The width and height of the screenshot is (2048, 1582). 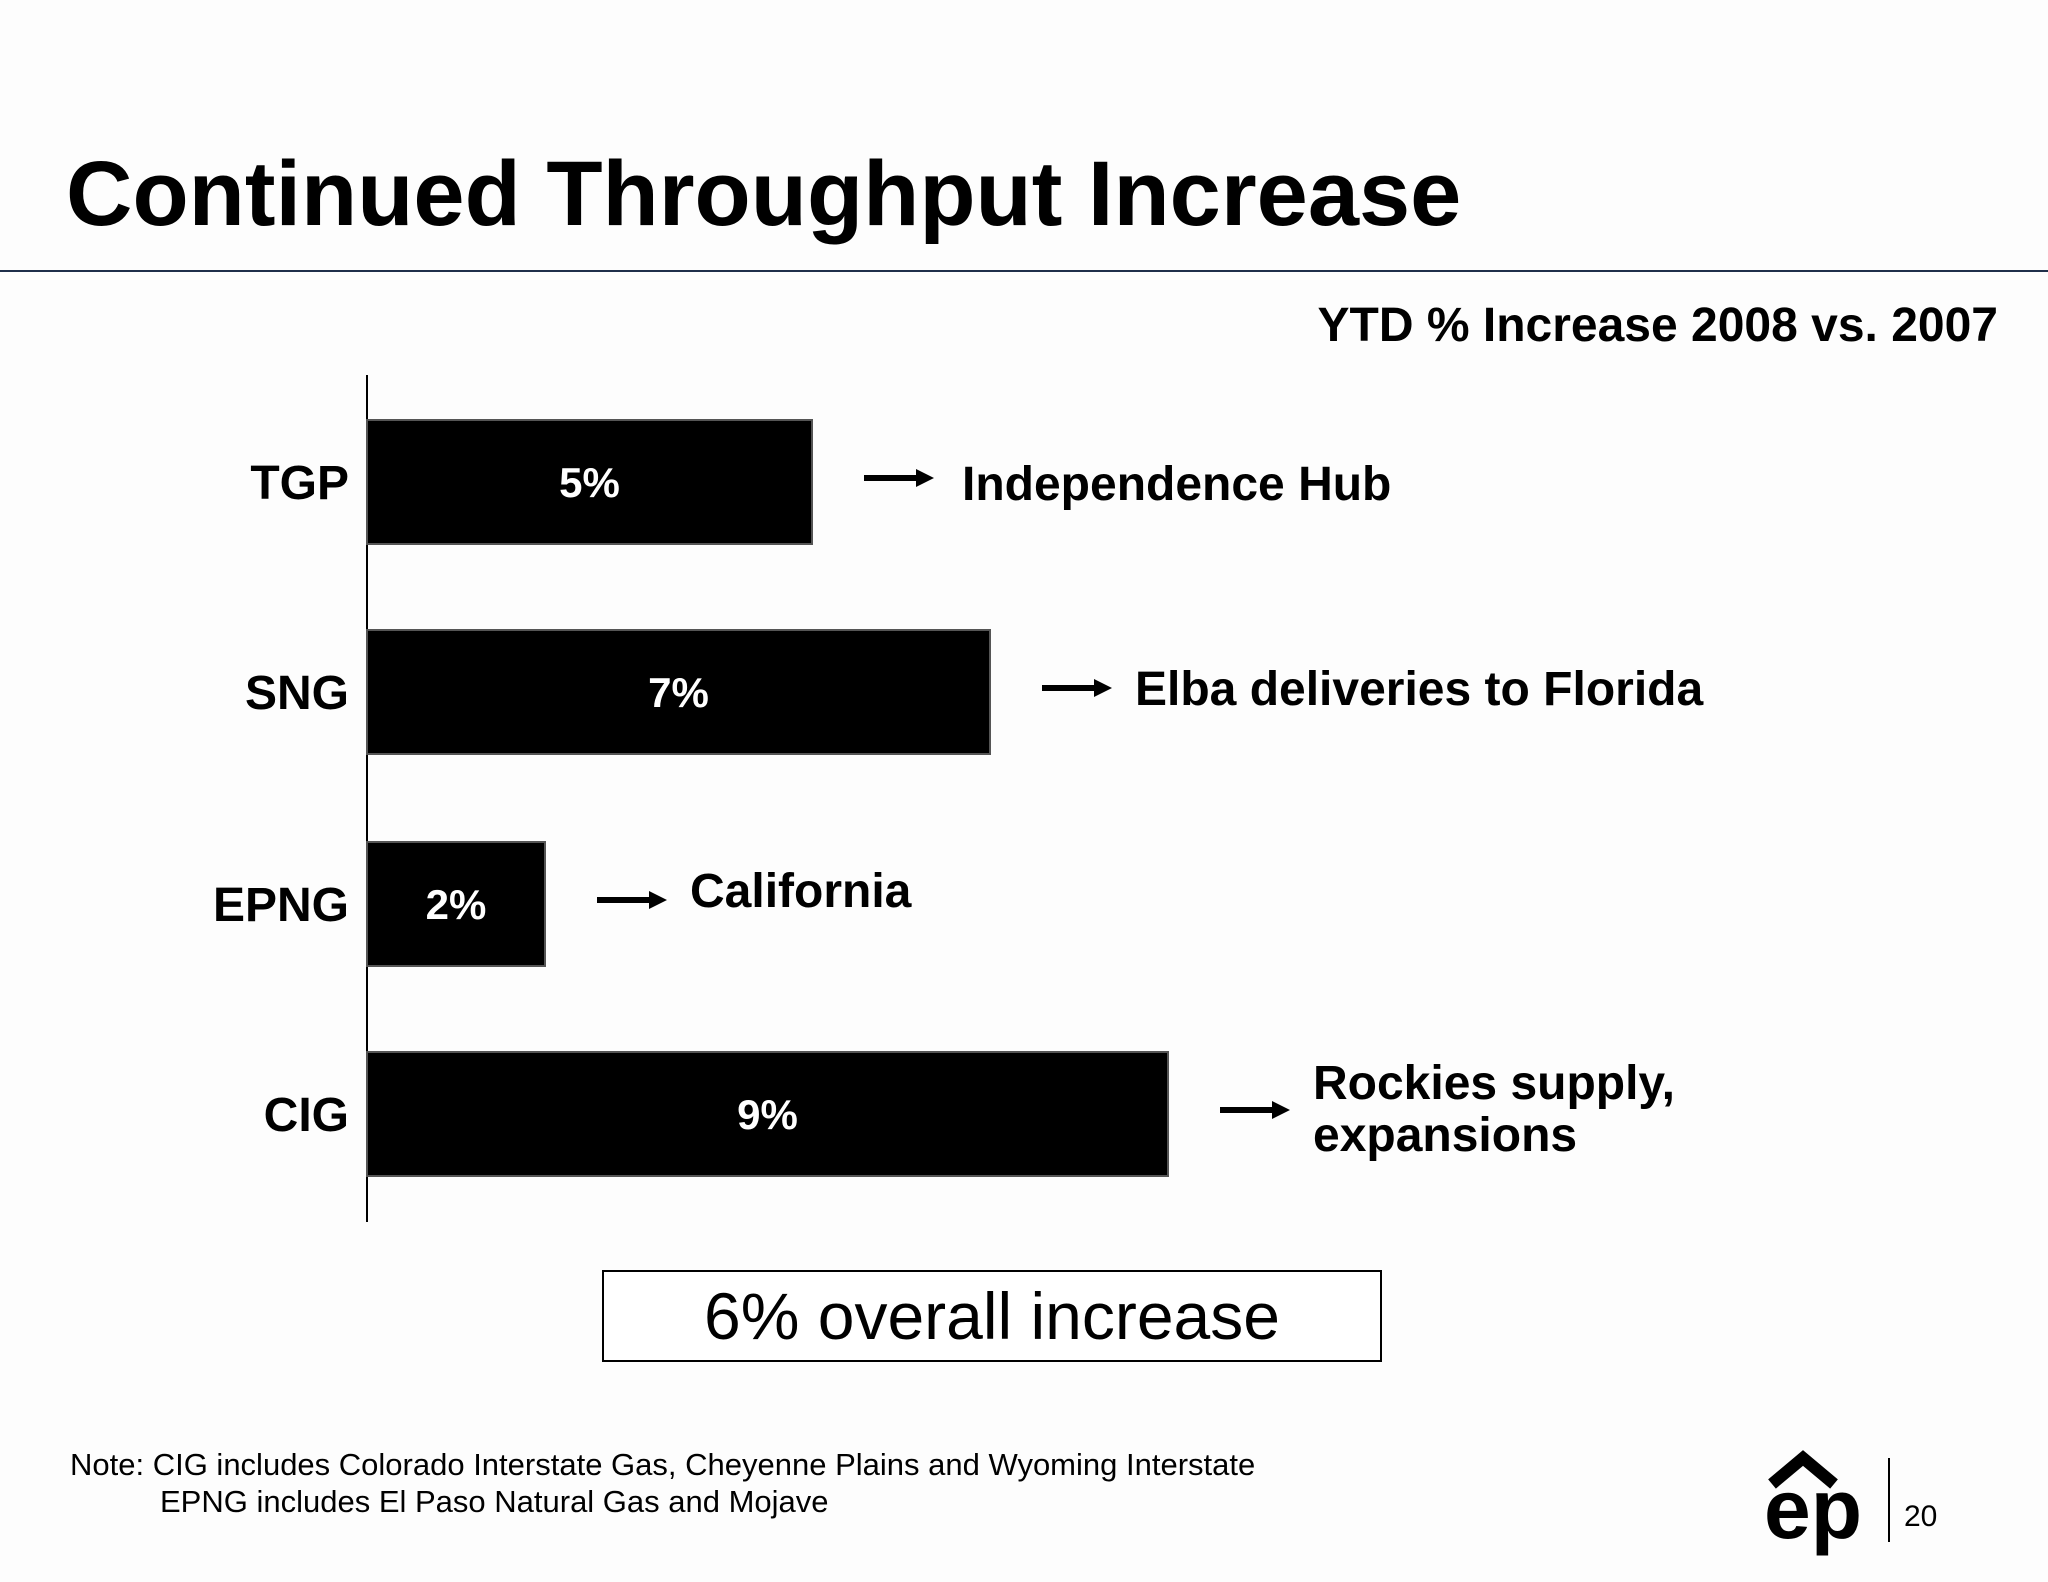 I want to click on data-label-tgp: 5%, so click(x=589, y=482).